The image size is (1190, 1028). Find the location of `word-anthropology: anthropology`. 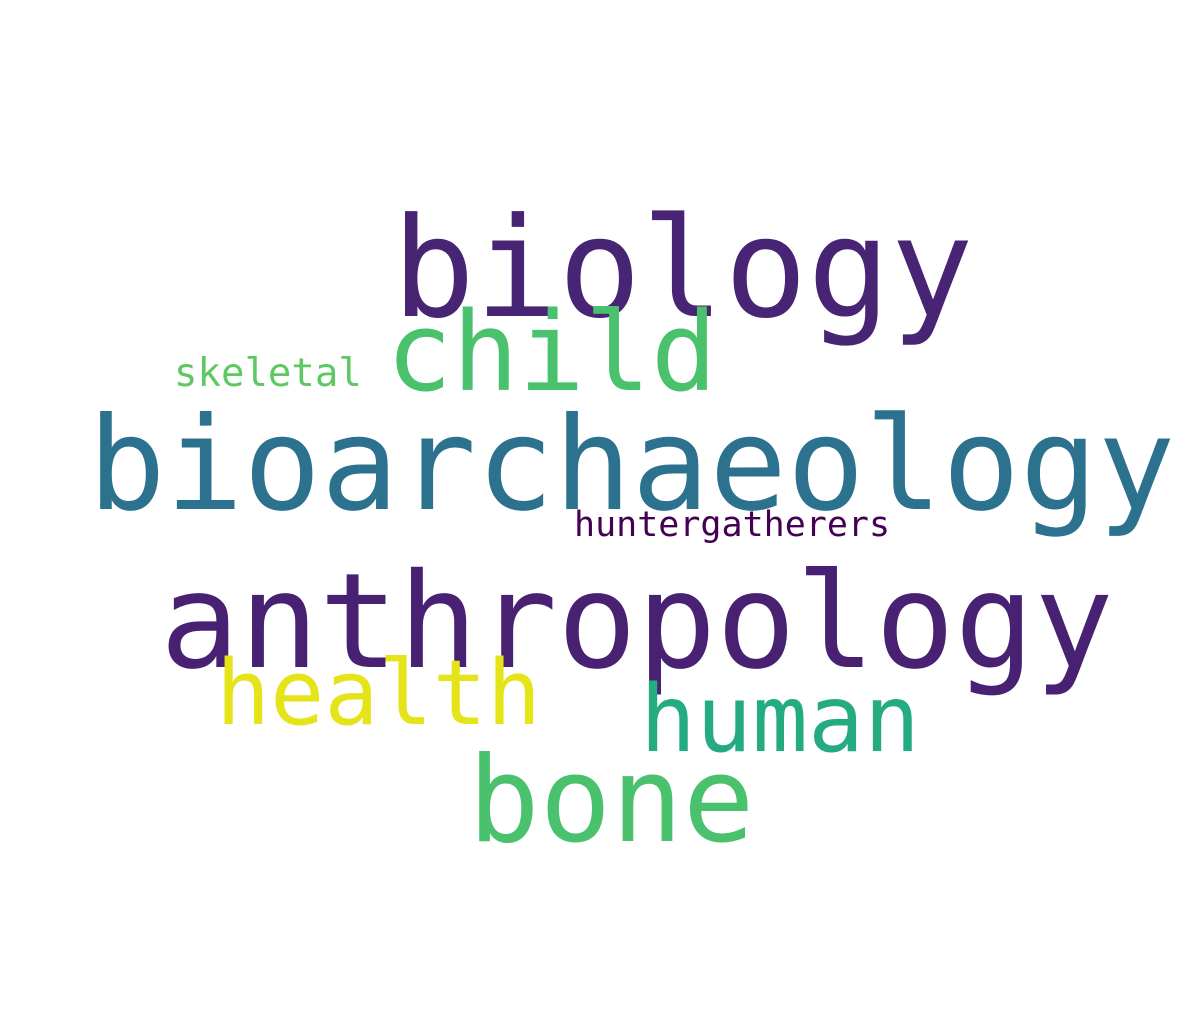

word-anthropology: anthropology is located at coordinates (637, 622).